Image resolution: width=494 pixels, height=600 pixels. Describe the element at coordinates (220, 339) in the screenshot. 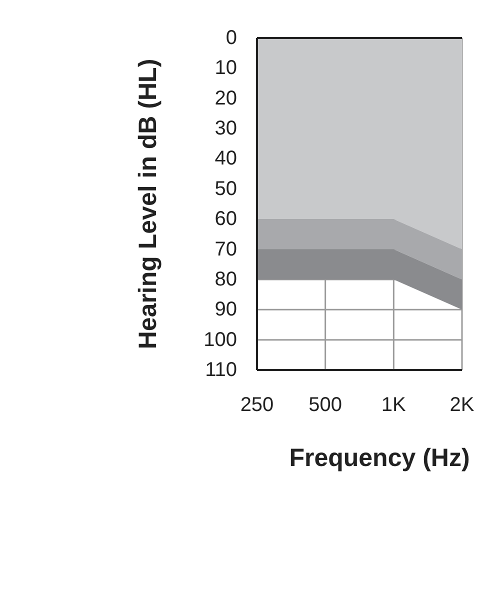

I see `y-tick-label: 100` at that location.